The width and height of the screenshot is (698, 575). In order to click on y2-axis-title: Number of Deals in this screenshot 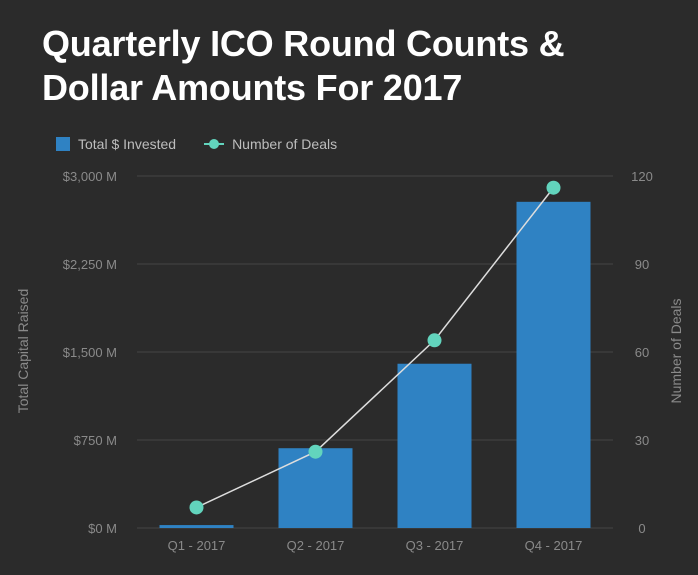, I will do `click(676, 350)`.